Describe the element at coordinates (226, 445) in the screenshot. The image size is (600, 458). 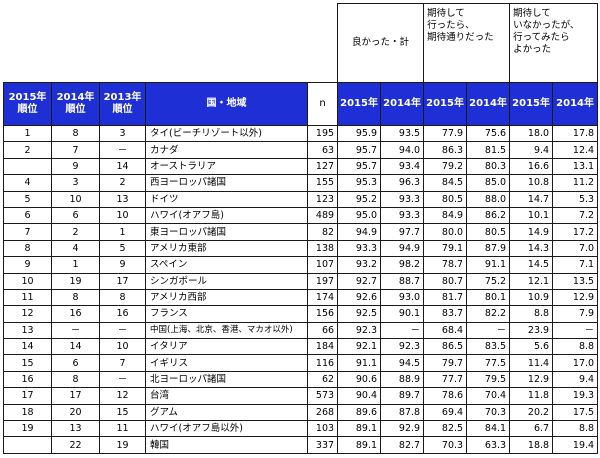
I see `country-name-cell: 韓国` at that location.